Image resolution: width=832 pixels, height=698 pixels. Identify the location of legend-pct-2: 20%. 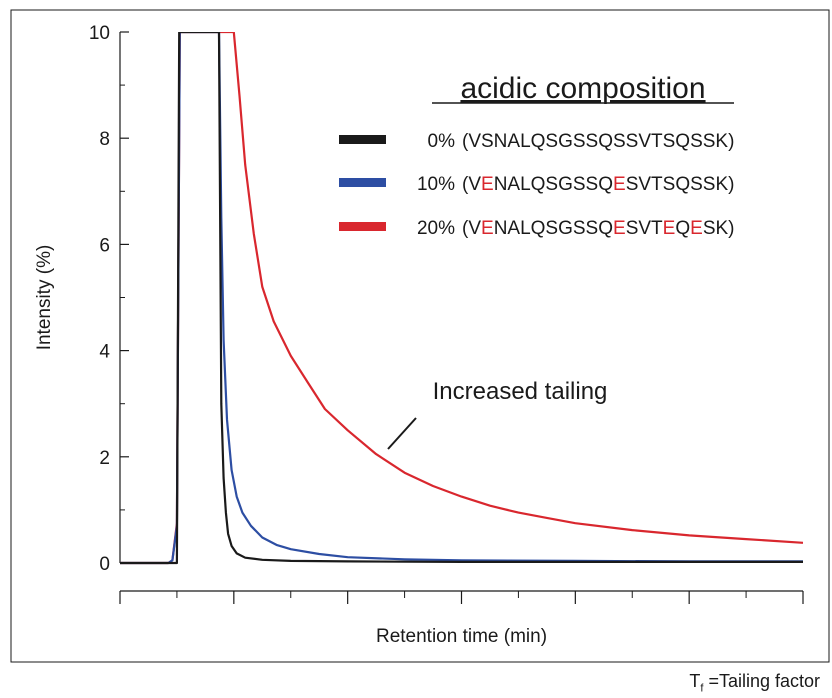
(436, 228).